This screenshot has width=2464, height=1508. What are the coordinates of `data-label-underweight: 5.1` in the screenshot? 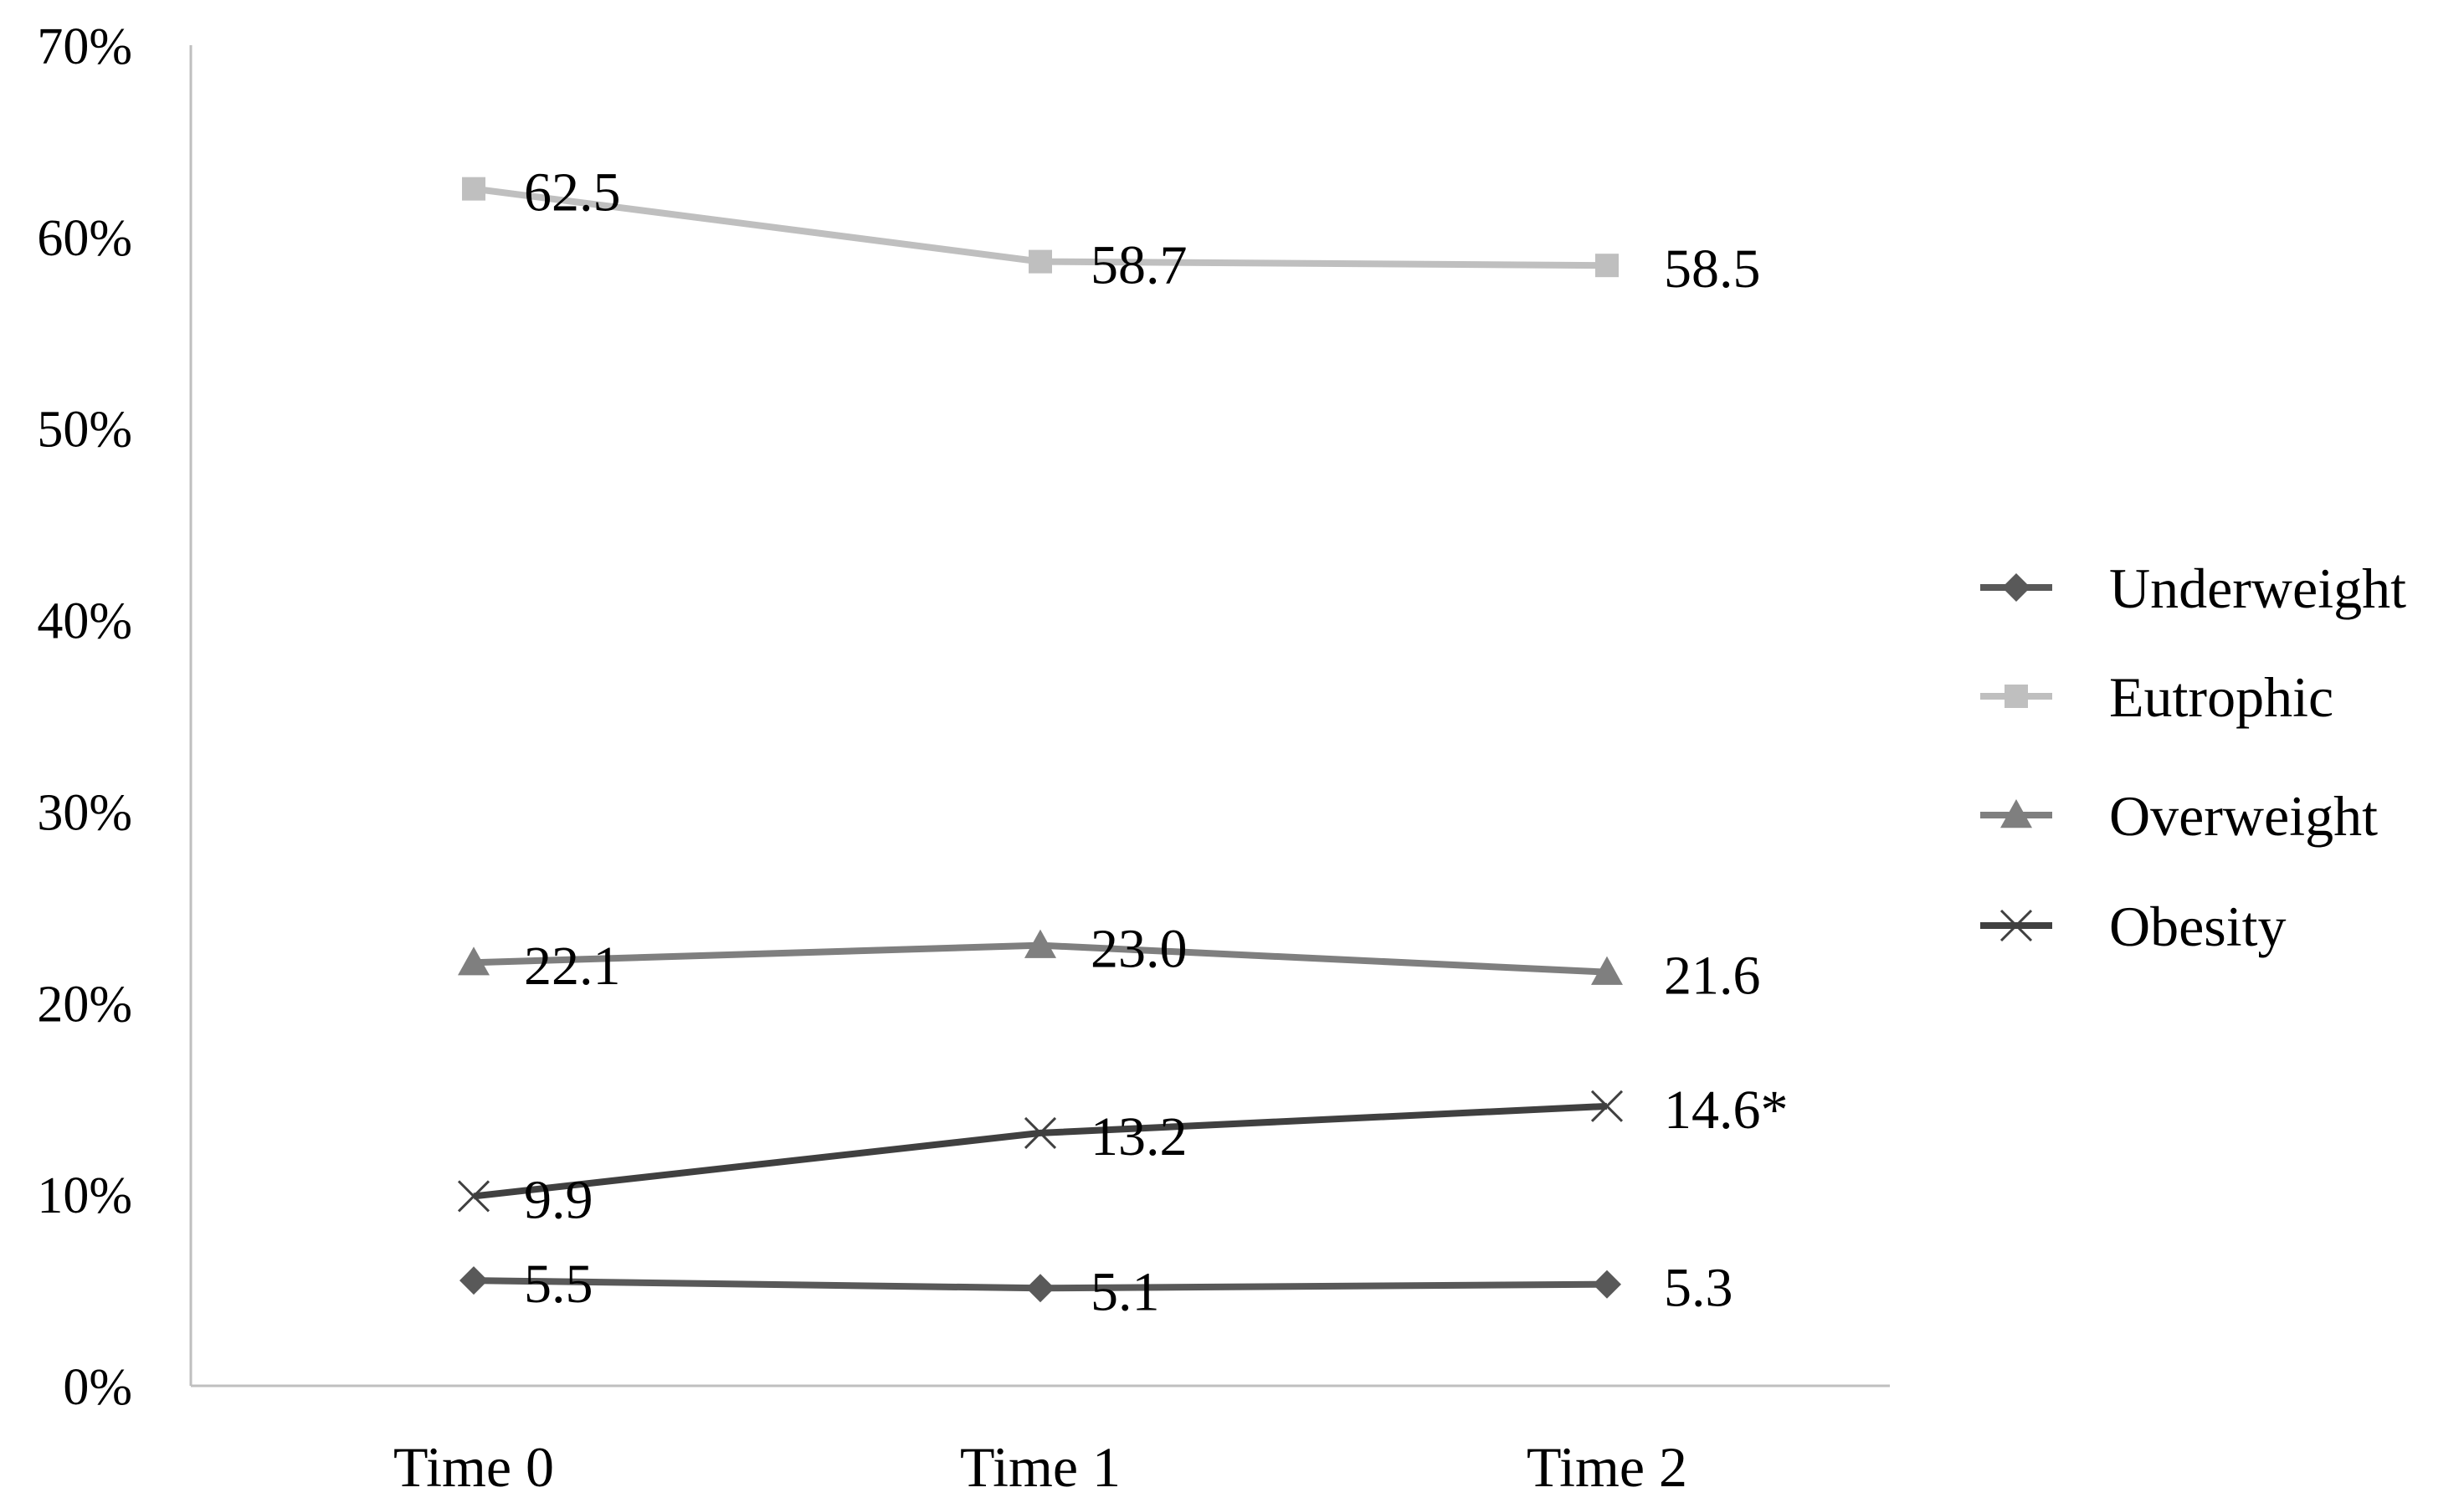 It's located at (1125, 1291).